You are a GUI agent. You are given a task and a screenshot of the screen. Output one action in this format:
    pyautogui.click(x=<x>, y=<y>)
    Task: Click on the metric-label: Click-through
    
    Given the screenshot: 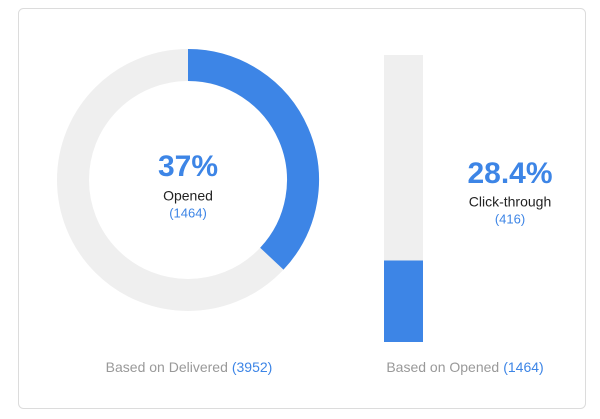 What is the action you would take?
    pyautogui.click(x=510, y=202)
    